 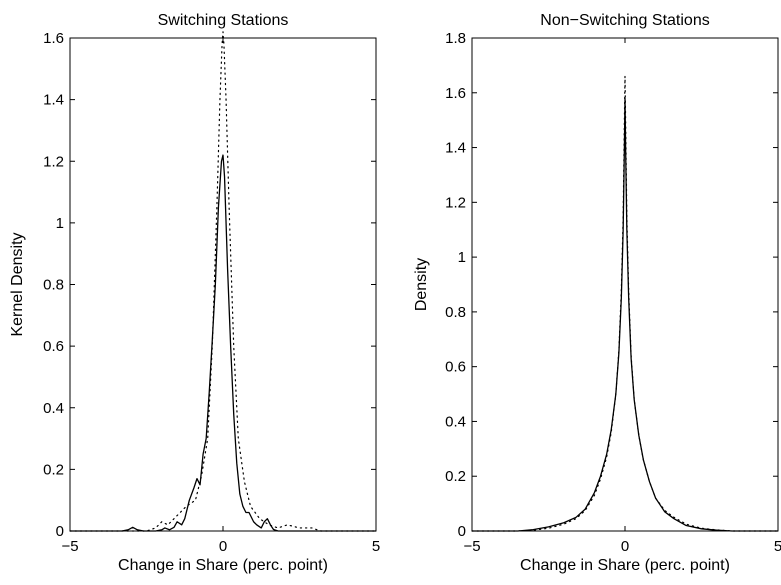 What do you see at coordinates (625, 565) in the screenshot?
I see `panel-right-x-axis-label: Change in Share (perc. point)` at bounding box center [625, 565].